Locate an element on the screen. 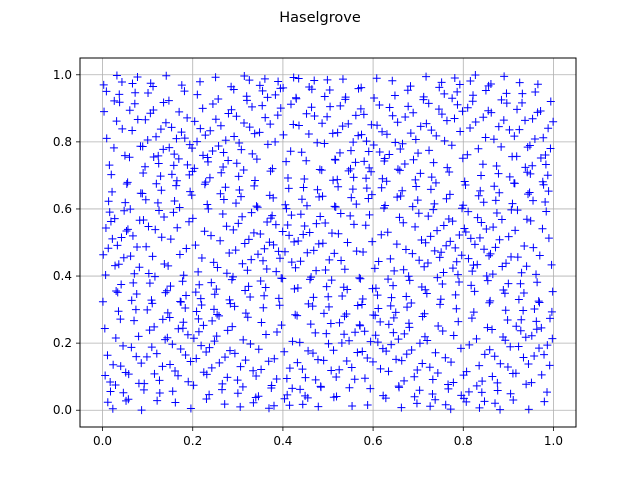 This screenshot has height=480, width=640. y-tick-label-4: 0.8 is located at coordinates (62, 142).